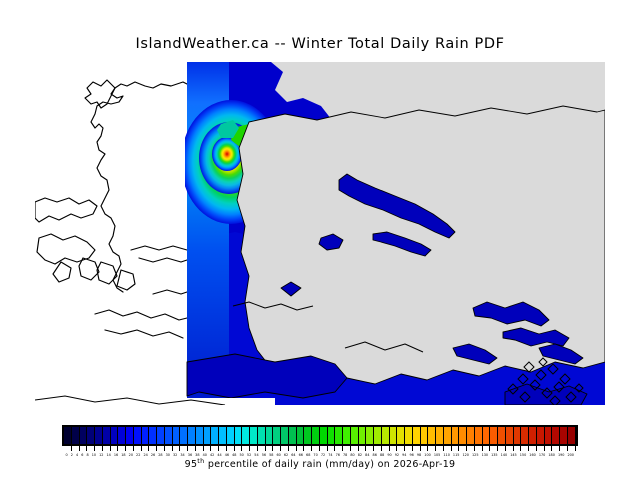 This screenshot has width=640, height=480. I want to click on colorbar-ticklabel: 100, so click(427, 455).